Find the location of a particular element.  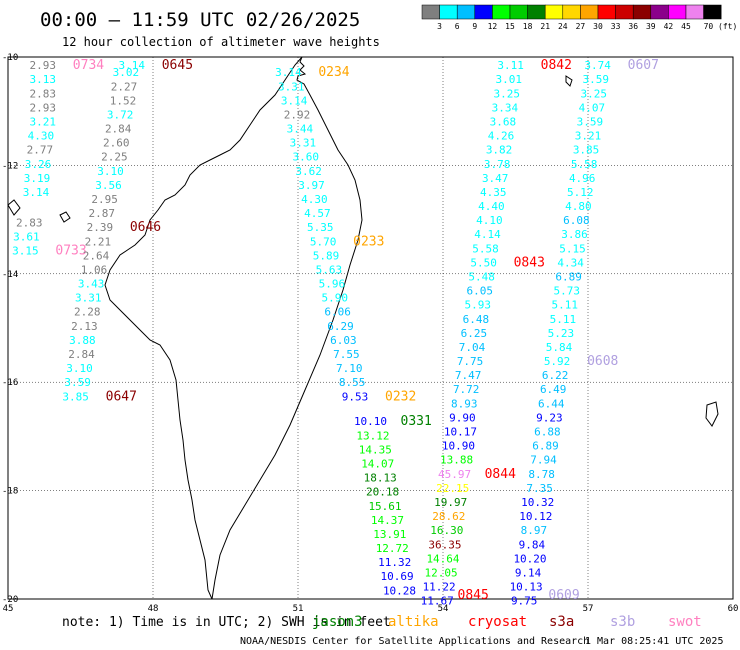

wave-height-value: 7.10 is located at coordinates (349, 368).